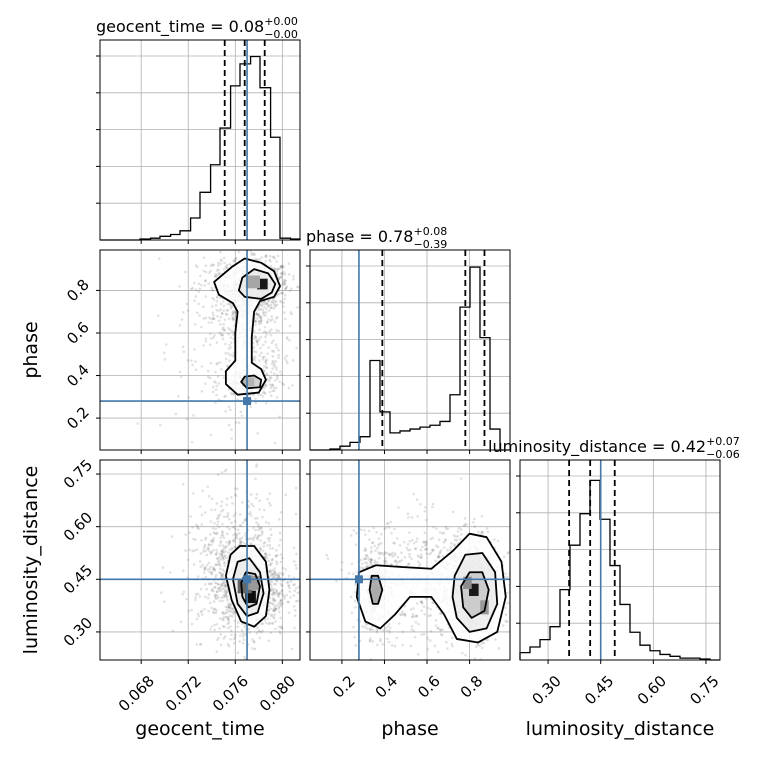 Image resolution: width=760 pixels, height=760 pixels. I want to click on histogram-phase: phase = 0.78+0.08 −0.39, so click(408, 339).